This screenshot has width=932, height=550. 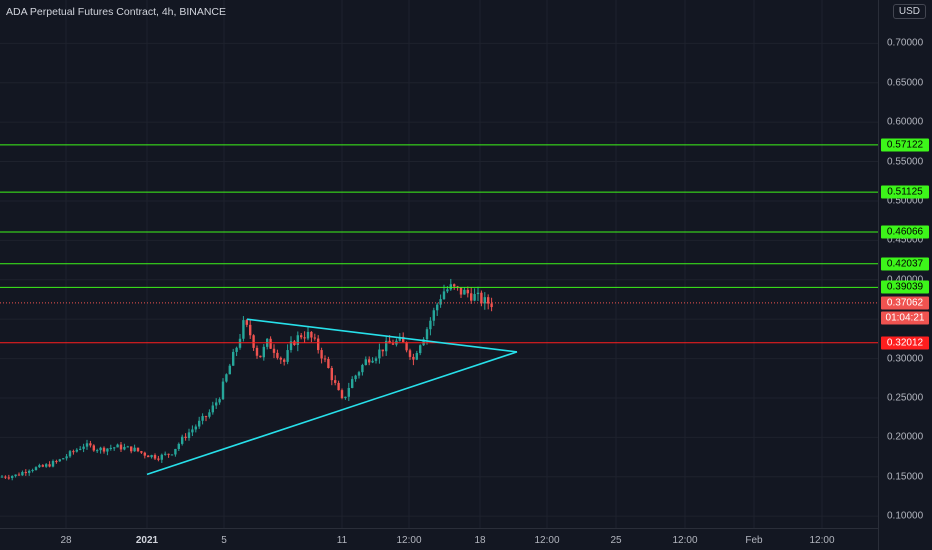 I want to click on currency-button: USD, so click(x=909, y=11).